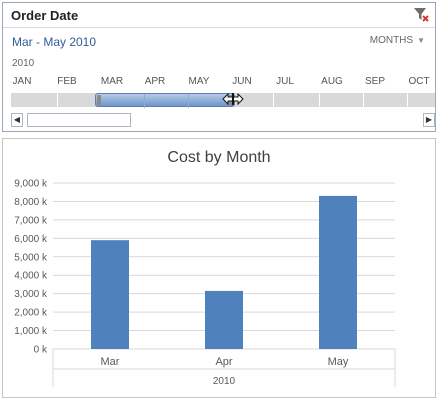  I want to click on month-label-may: MAY, so click(199, 81).